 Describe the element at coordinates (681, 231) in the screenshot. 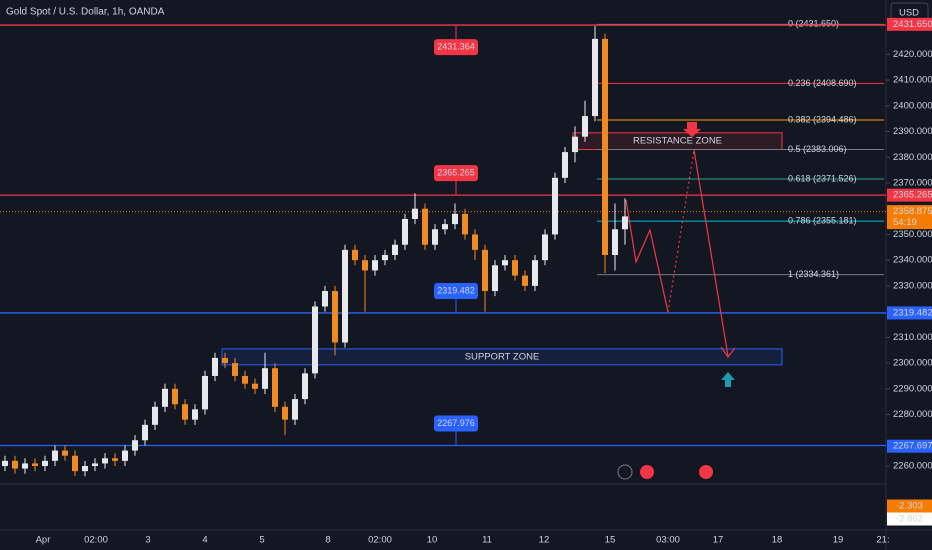

I see `projection-dotted` at that location.